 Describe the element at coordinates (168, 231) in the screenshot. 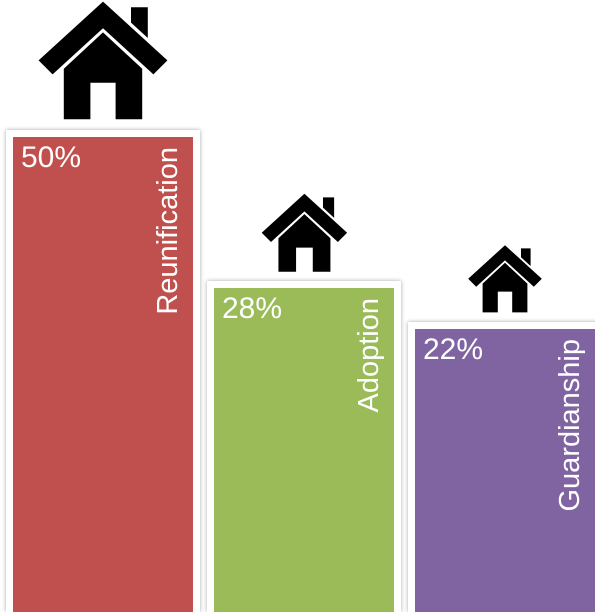

I see `category-label: Reunification` at that location.